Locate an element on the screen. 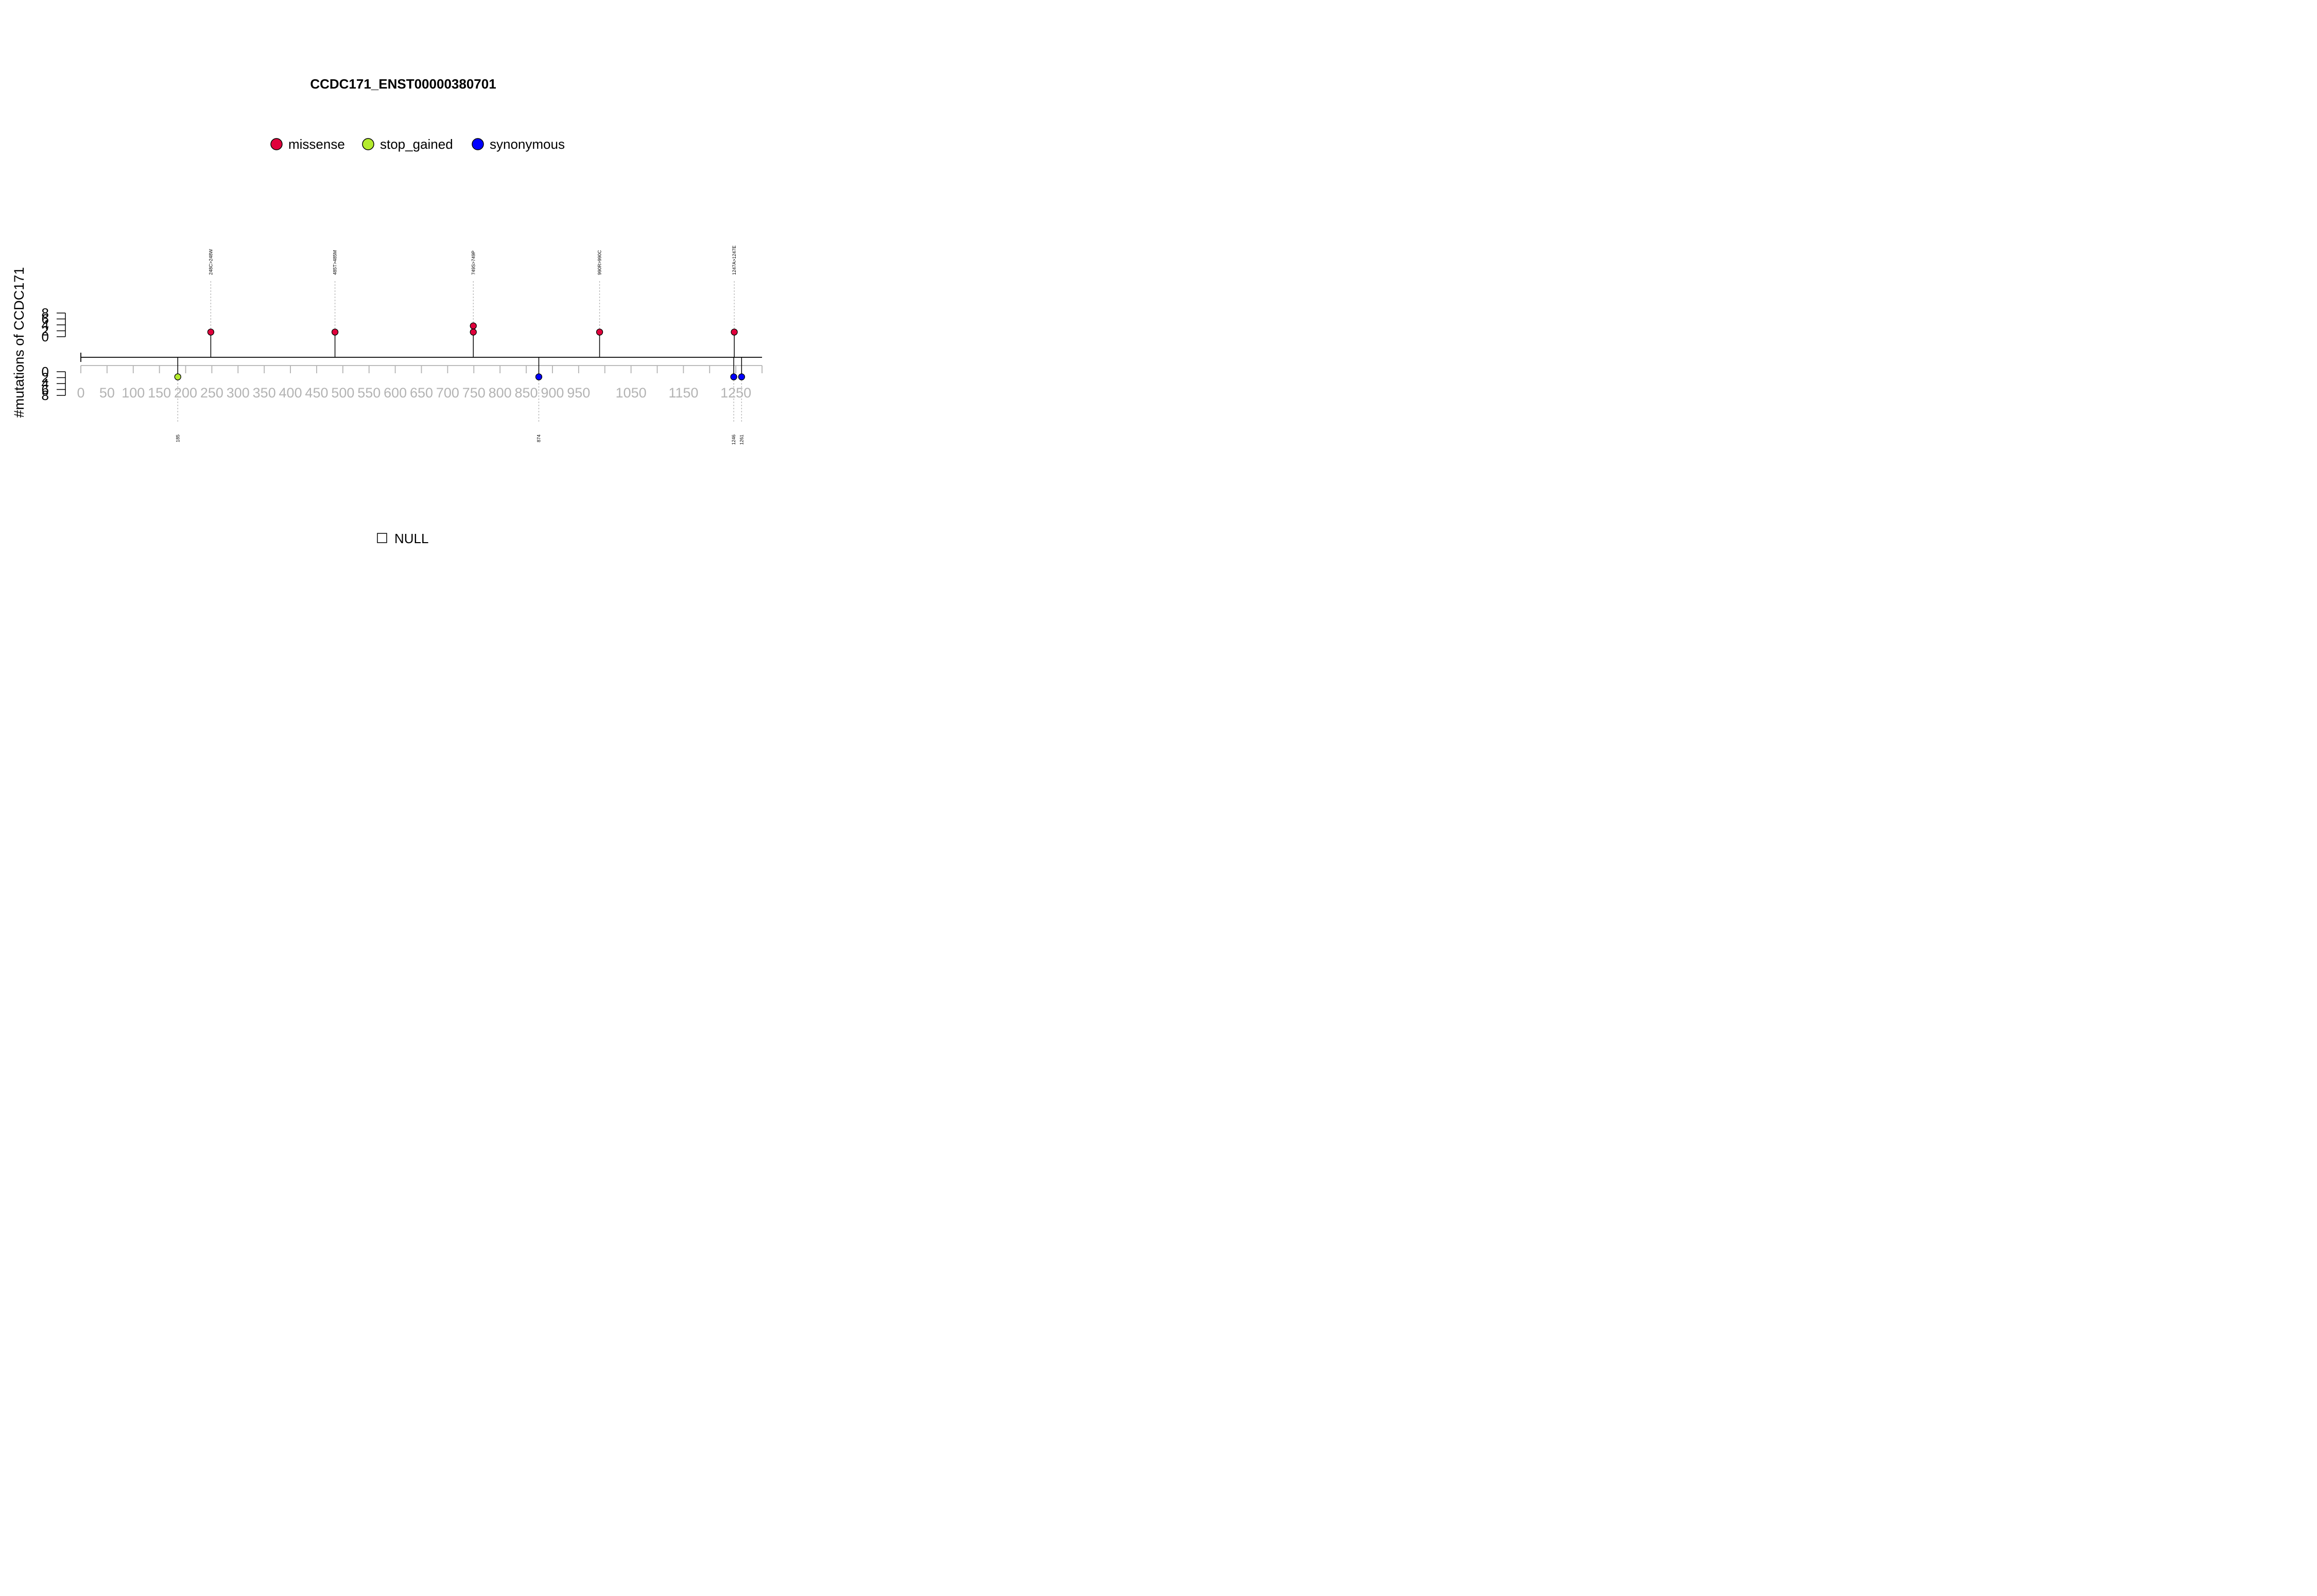 The image size is (2317, 1596). domain-legend-label: NULL is located at coordinates (411, 538).